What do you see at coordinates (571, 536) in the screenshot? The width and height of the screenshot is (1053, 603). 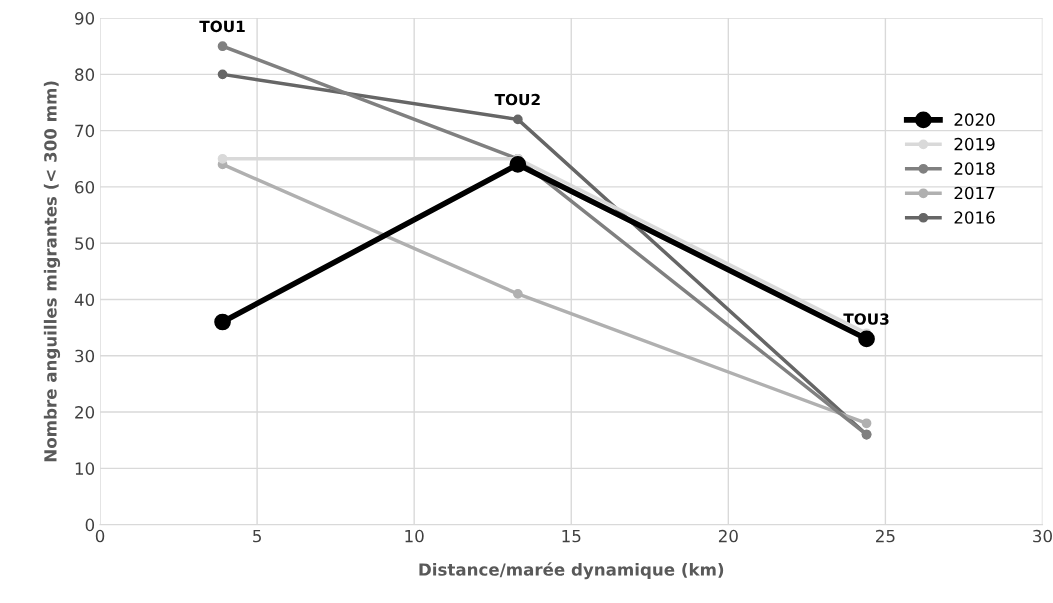 I see `x-tick-label: 15` at bounding box center [571, 536].